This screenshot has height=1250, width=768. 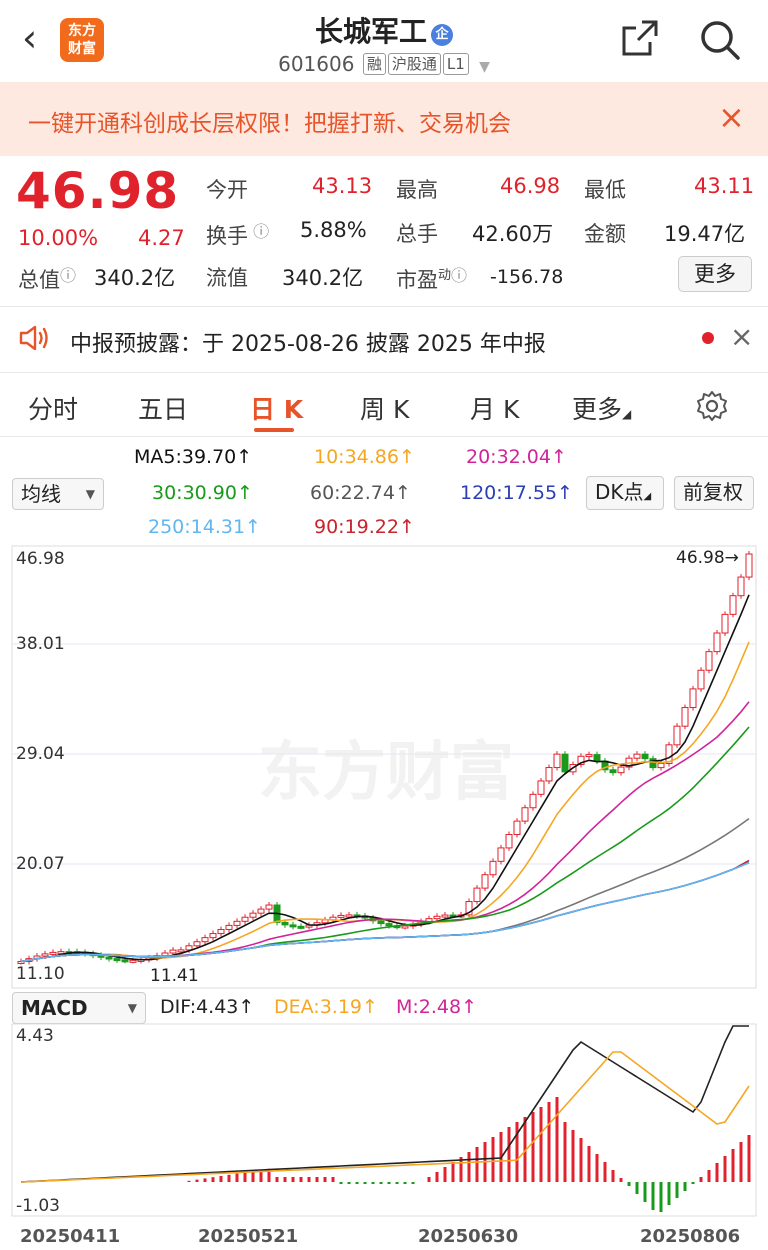 I want to click on report-notice: 中报预披露：于 2025-08-26 披露 2025 年中报 ×, so click(x=384, y=340).